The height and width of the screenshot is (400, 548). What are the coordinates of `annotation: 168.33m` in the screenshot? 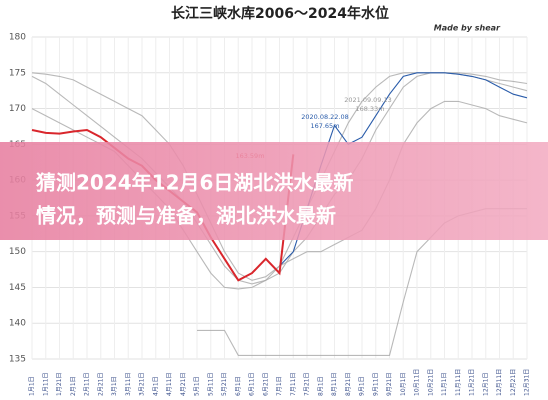 It's located at (369, 109).